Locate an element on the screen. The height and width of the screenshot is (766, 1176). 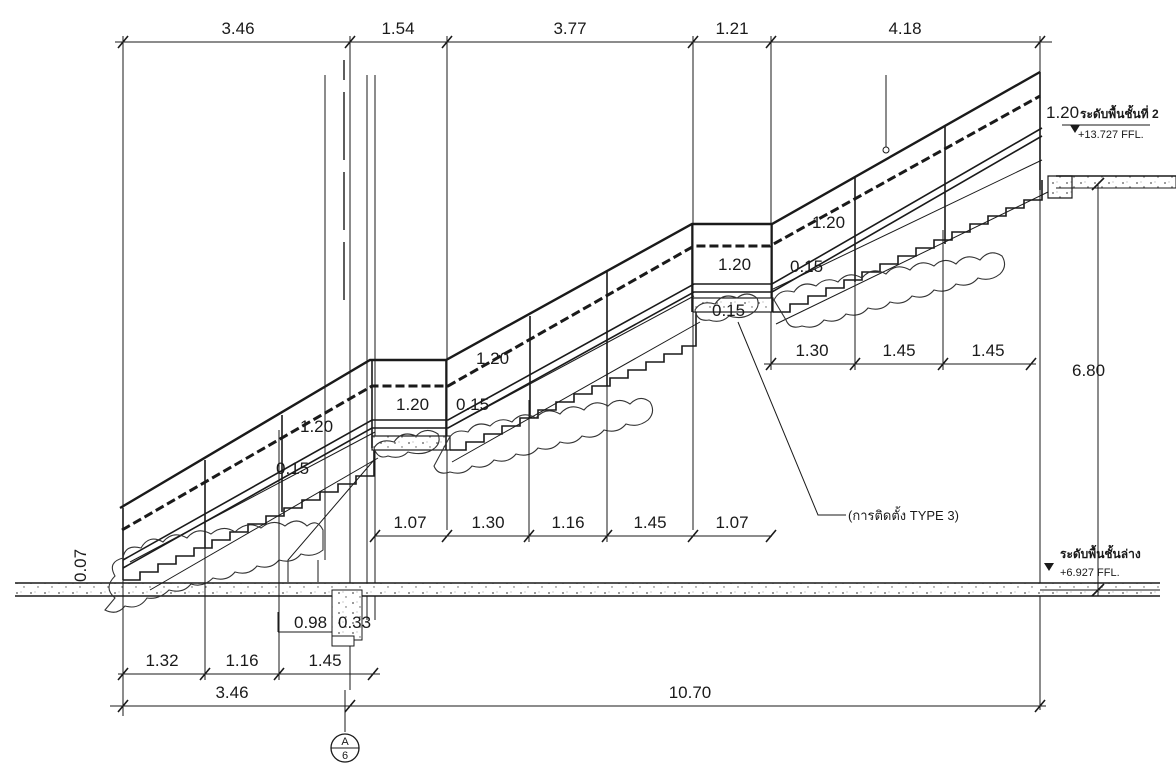
small-dims: 0.07 0.98 0.33 is located at coordinates (221, 590).